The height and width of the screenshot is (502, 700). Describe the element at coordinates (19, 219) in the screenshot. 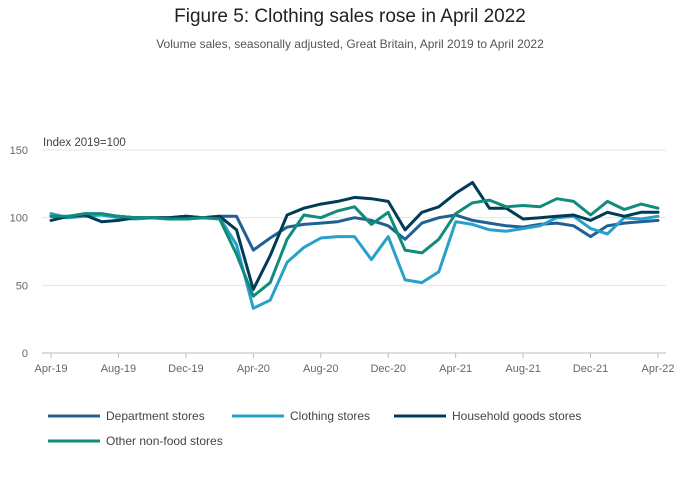

I see `y-tick-label: 100` at that location.